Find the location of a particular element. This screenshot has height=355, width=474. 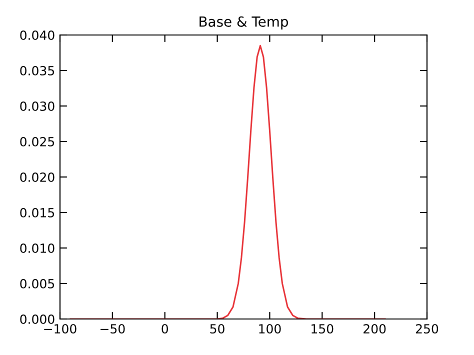

x-tick-label: 250 is located at coordinates (427, 329).